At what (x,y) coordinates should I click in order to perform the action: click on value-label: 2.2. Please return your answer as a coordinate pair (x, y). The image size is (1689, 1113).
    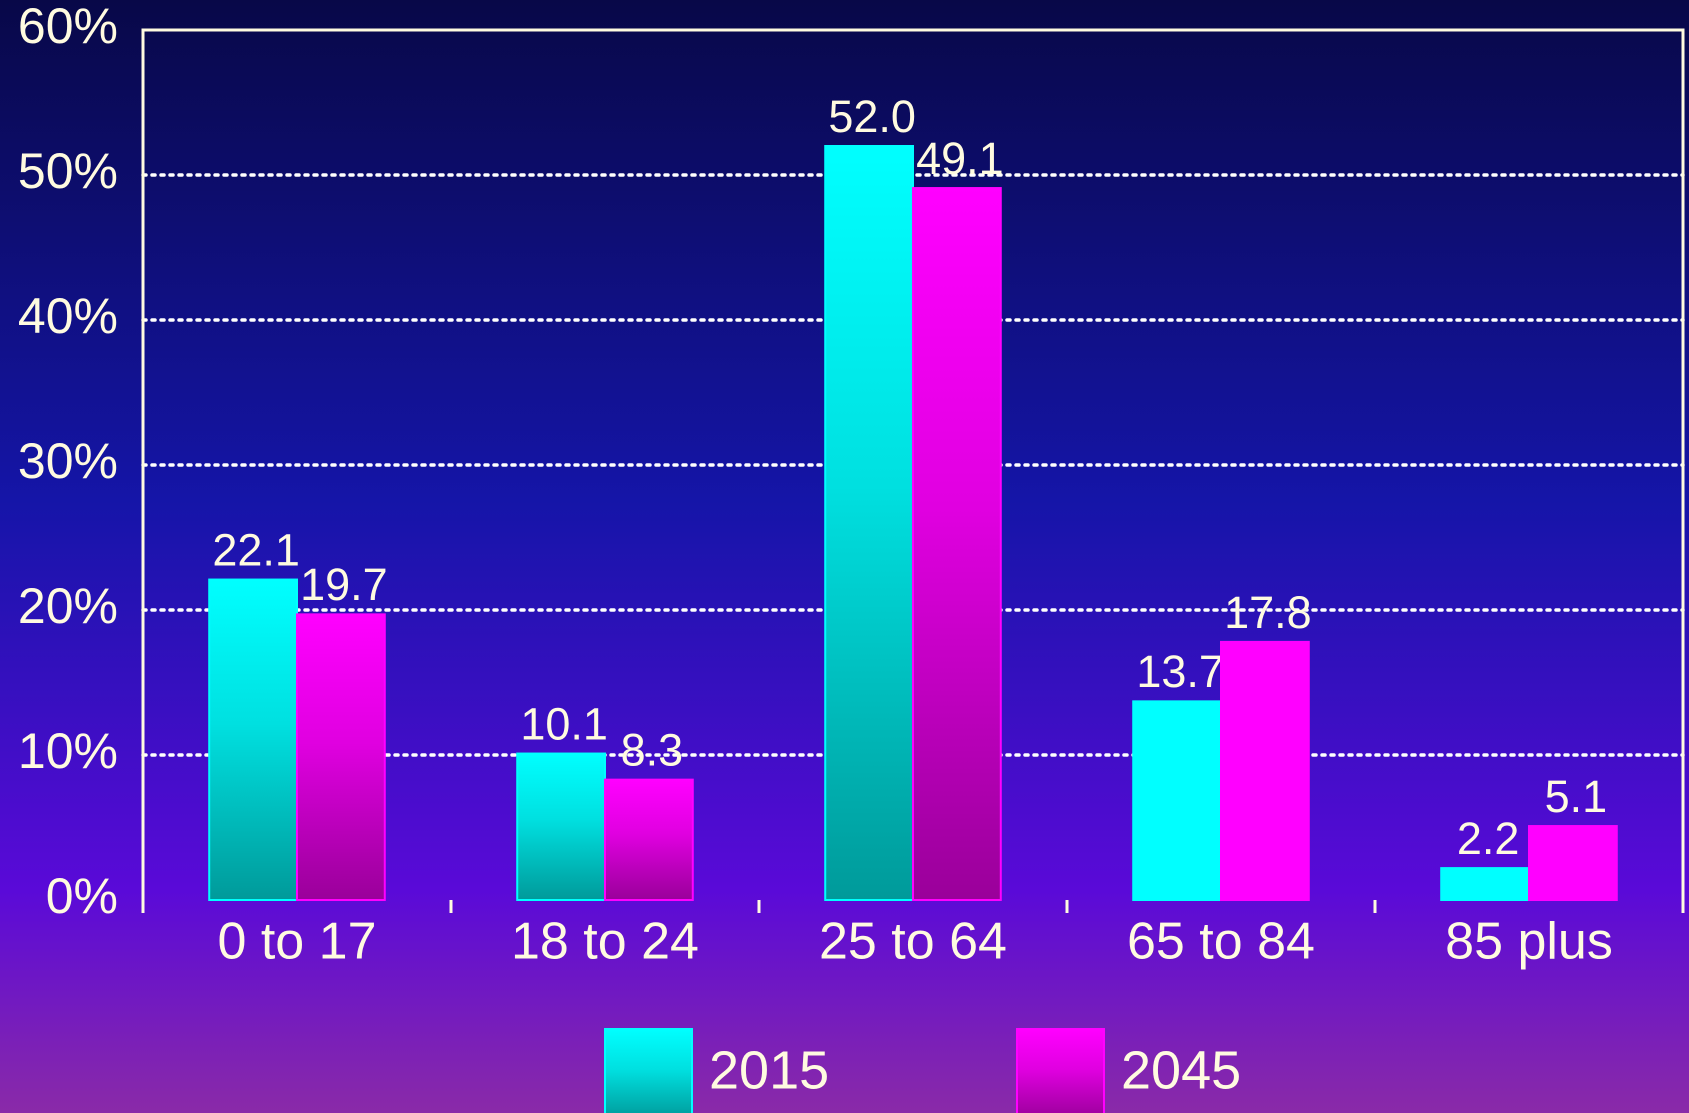
    Looking at the image, I should click on (1488, 838).